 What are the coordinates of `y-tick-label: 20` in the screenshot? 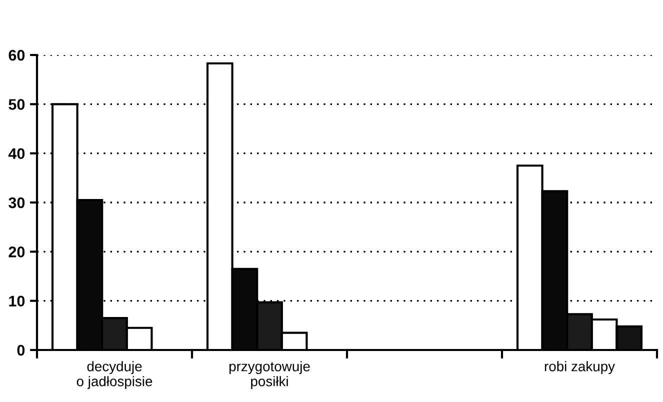 It's located at (16, 252).